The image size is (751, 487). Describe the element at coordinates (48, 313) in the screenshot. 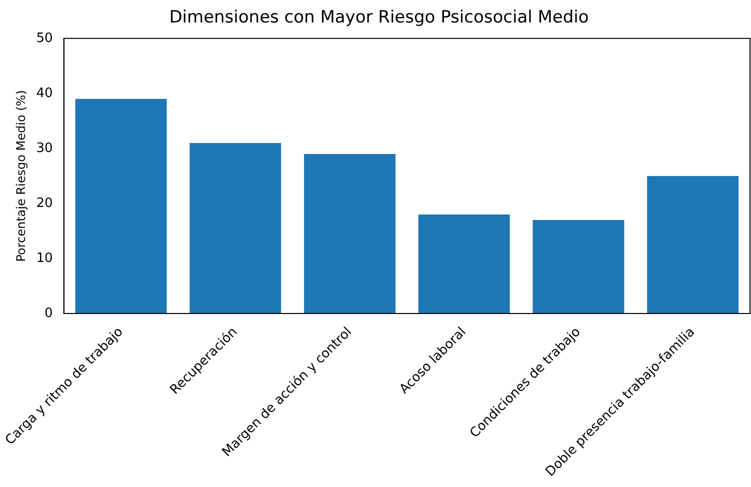

I see `y-tick-label: 0` at that location.